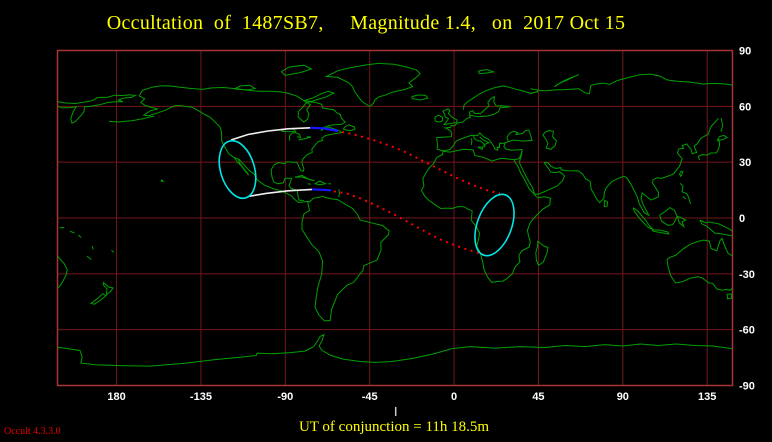 The image size is (772, 442). Describe the element at coordinates (729, 296) in the screenshot. I see `coastline-tasmania` at that location.